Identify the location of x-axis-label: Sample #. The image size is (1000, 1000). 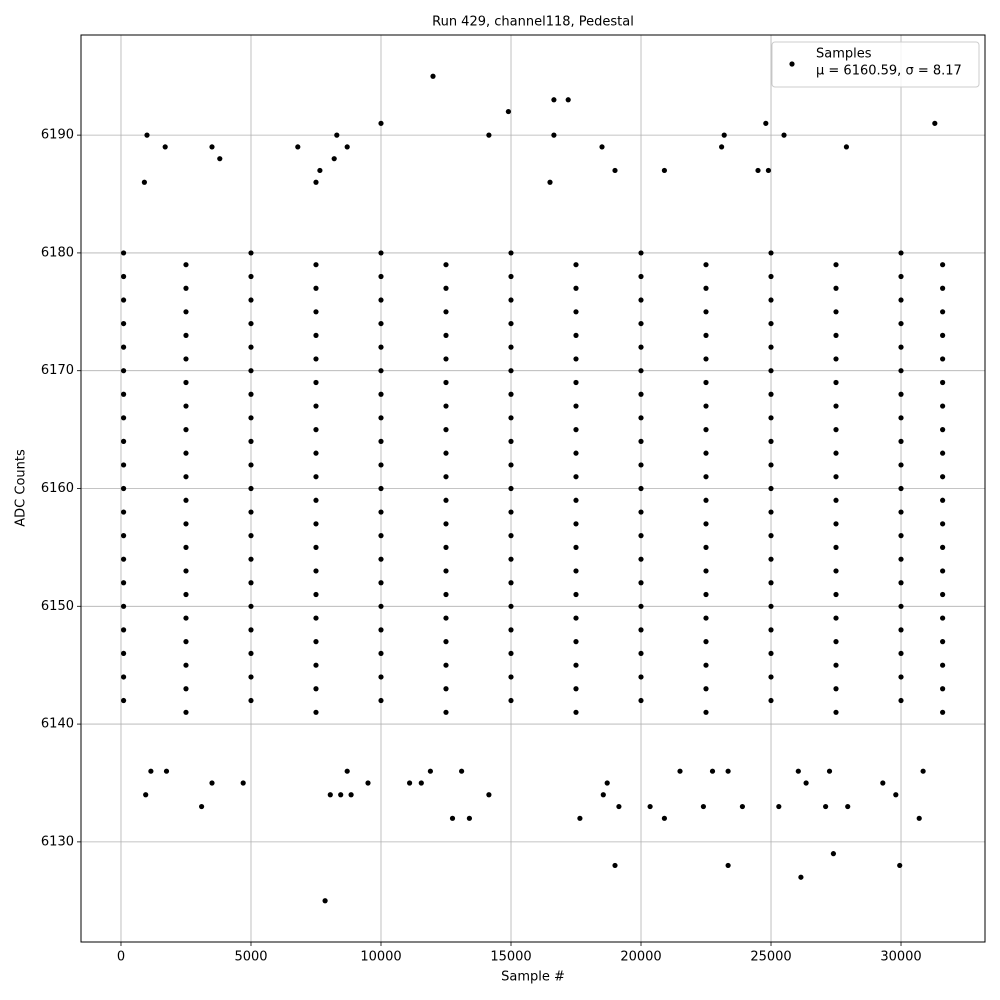
(533, 977).